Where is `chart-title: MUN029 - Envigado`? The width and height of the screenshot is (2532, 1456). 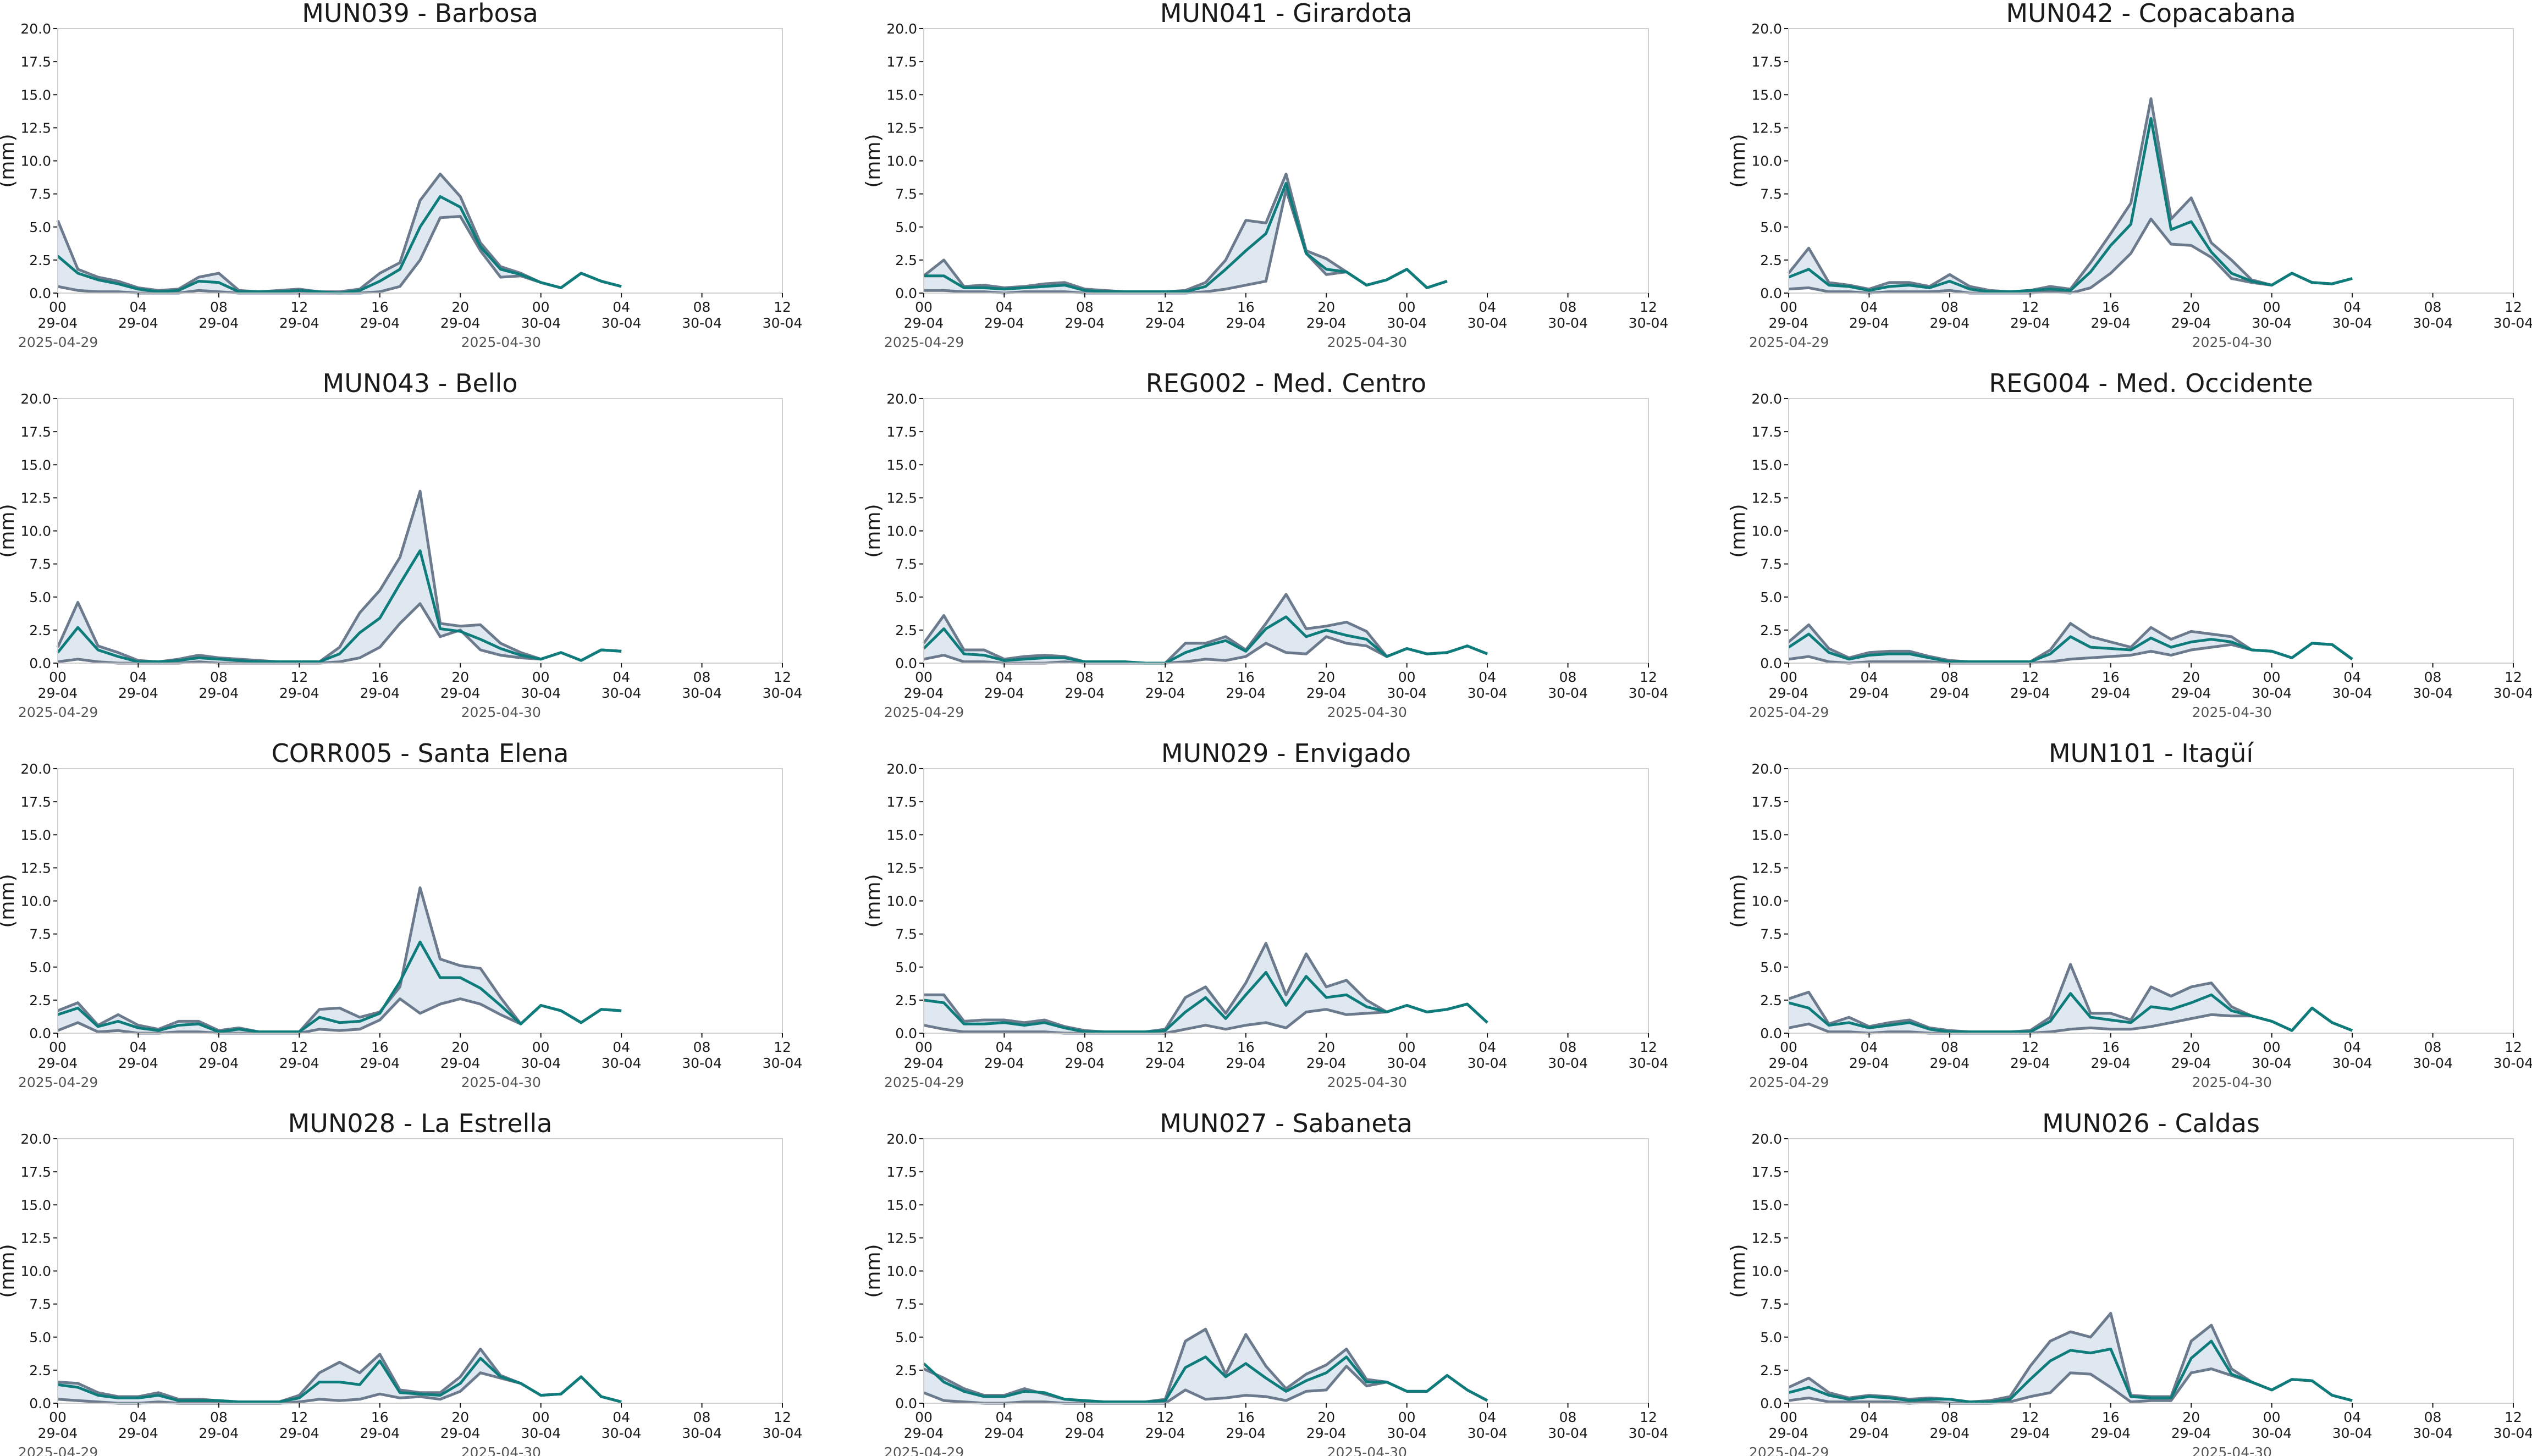 chart-title: MUN029 - Envigado is located at coordinates (1286, 753).